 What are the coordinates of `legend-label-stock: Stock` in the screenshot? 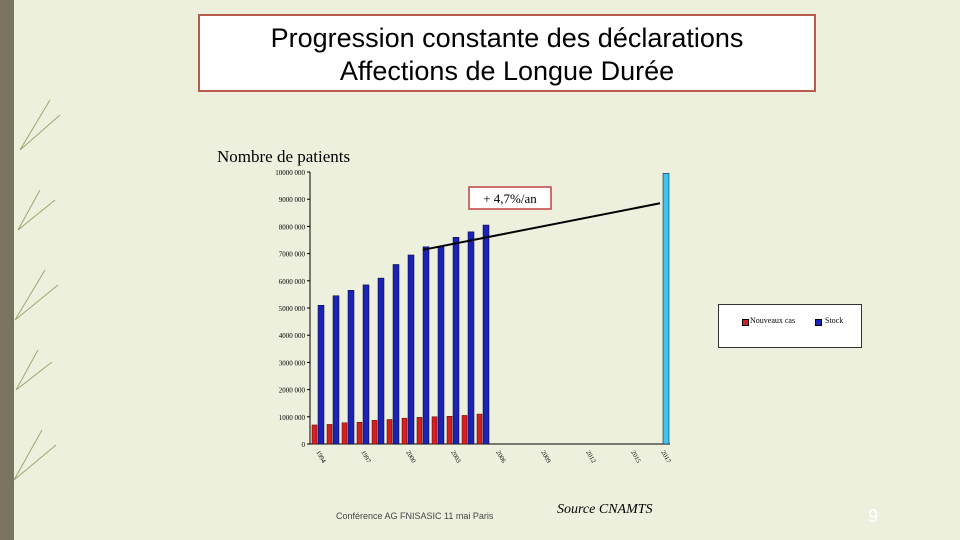 It's located at (834, 320).